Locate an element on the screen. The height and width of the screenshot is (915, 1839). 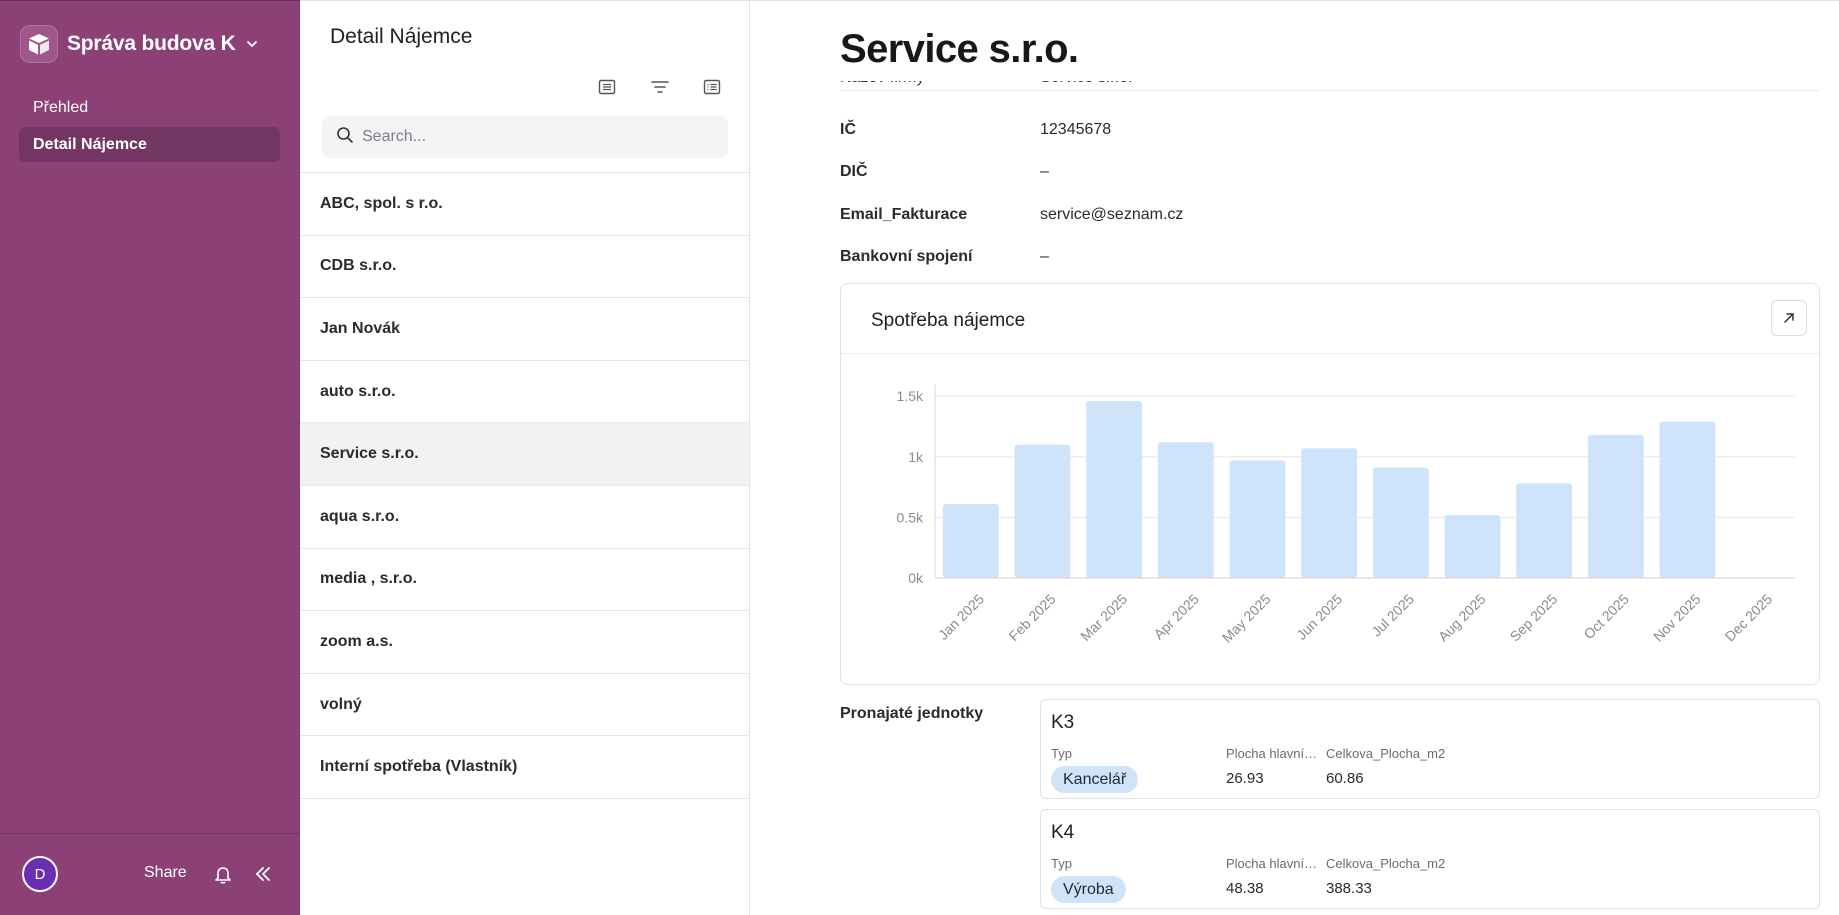
workspace-name: Správa budova K is located at coordinates (151, 43).